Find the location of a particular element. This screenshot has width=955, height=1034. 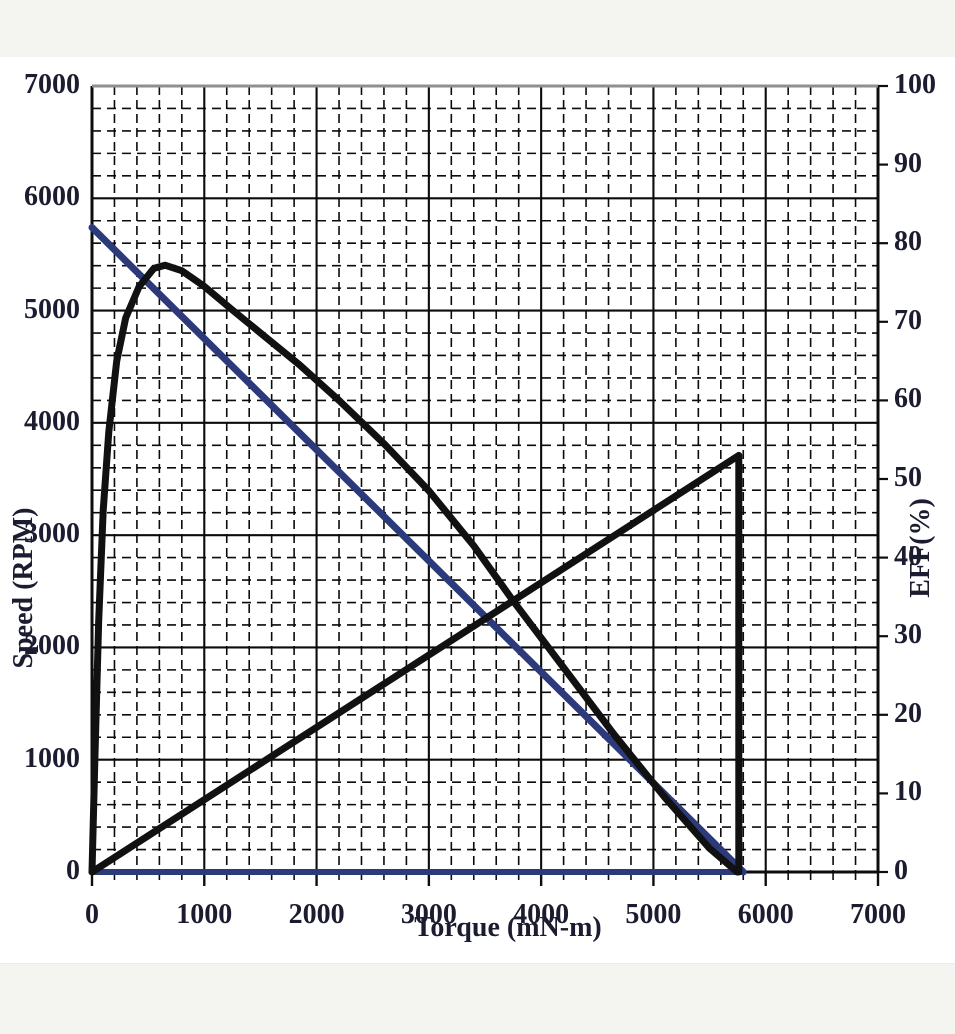

left-y-tick-label: 3000 is located at coordinates (52, 534).